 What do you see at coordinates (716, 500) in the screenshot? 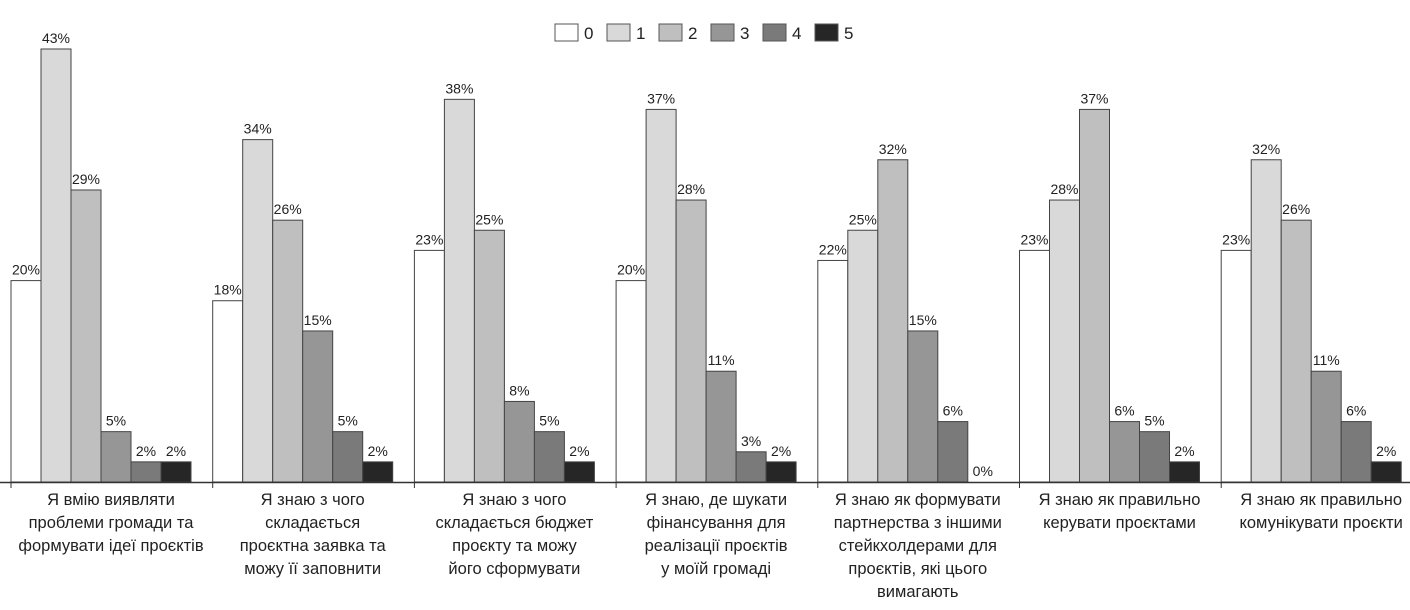
I see `category-label-4-line-1: Я знаю, де шукати` at bounding box center [716, 500].